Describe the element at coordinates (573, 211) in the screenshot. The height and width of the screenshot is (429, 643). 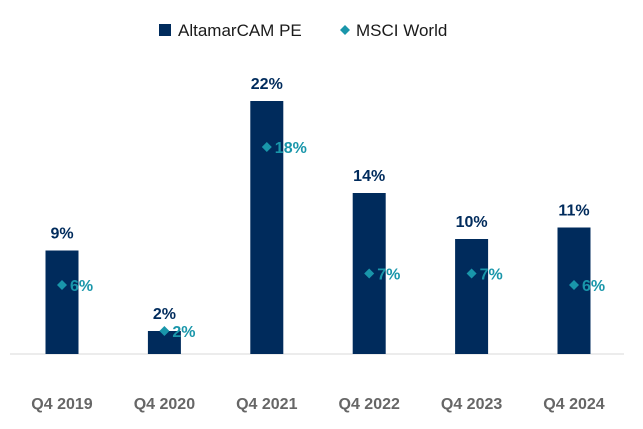
I see `bar-label-q4-2024: 11%` at that location.